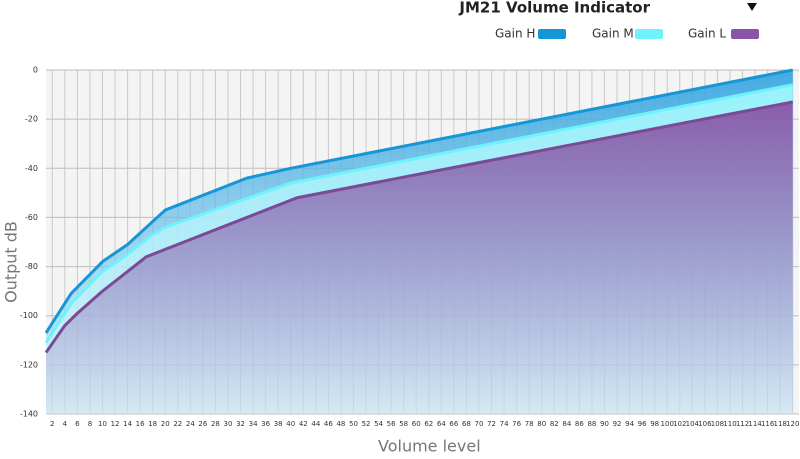 This screenshot has height=459, width=800. I want to click on x-tick-label: 100, so click(667, 424).